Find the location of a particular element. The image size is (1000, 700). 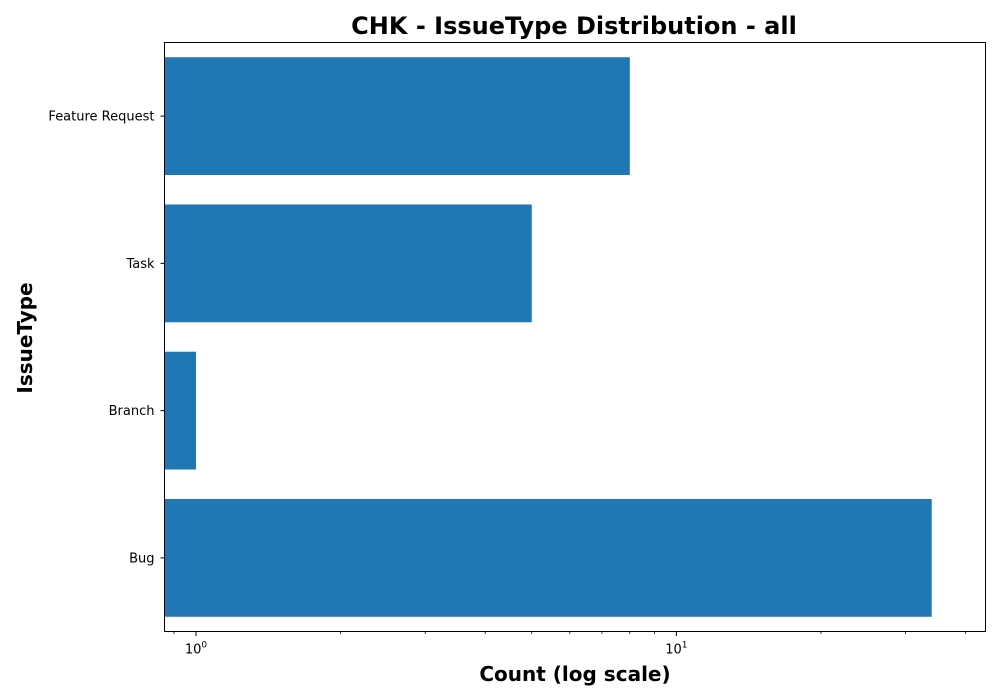

y-axis-label: IssueType is located at coordinates (25, 337).